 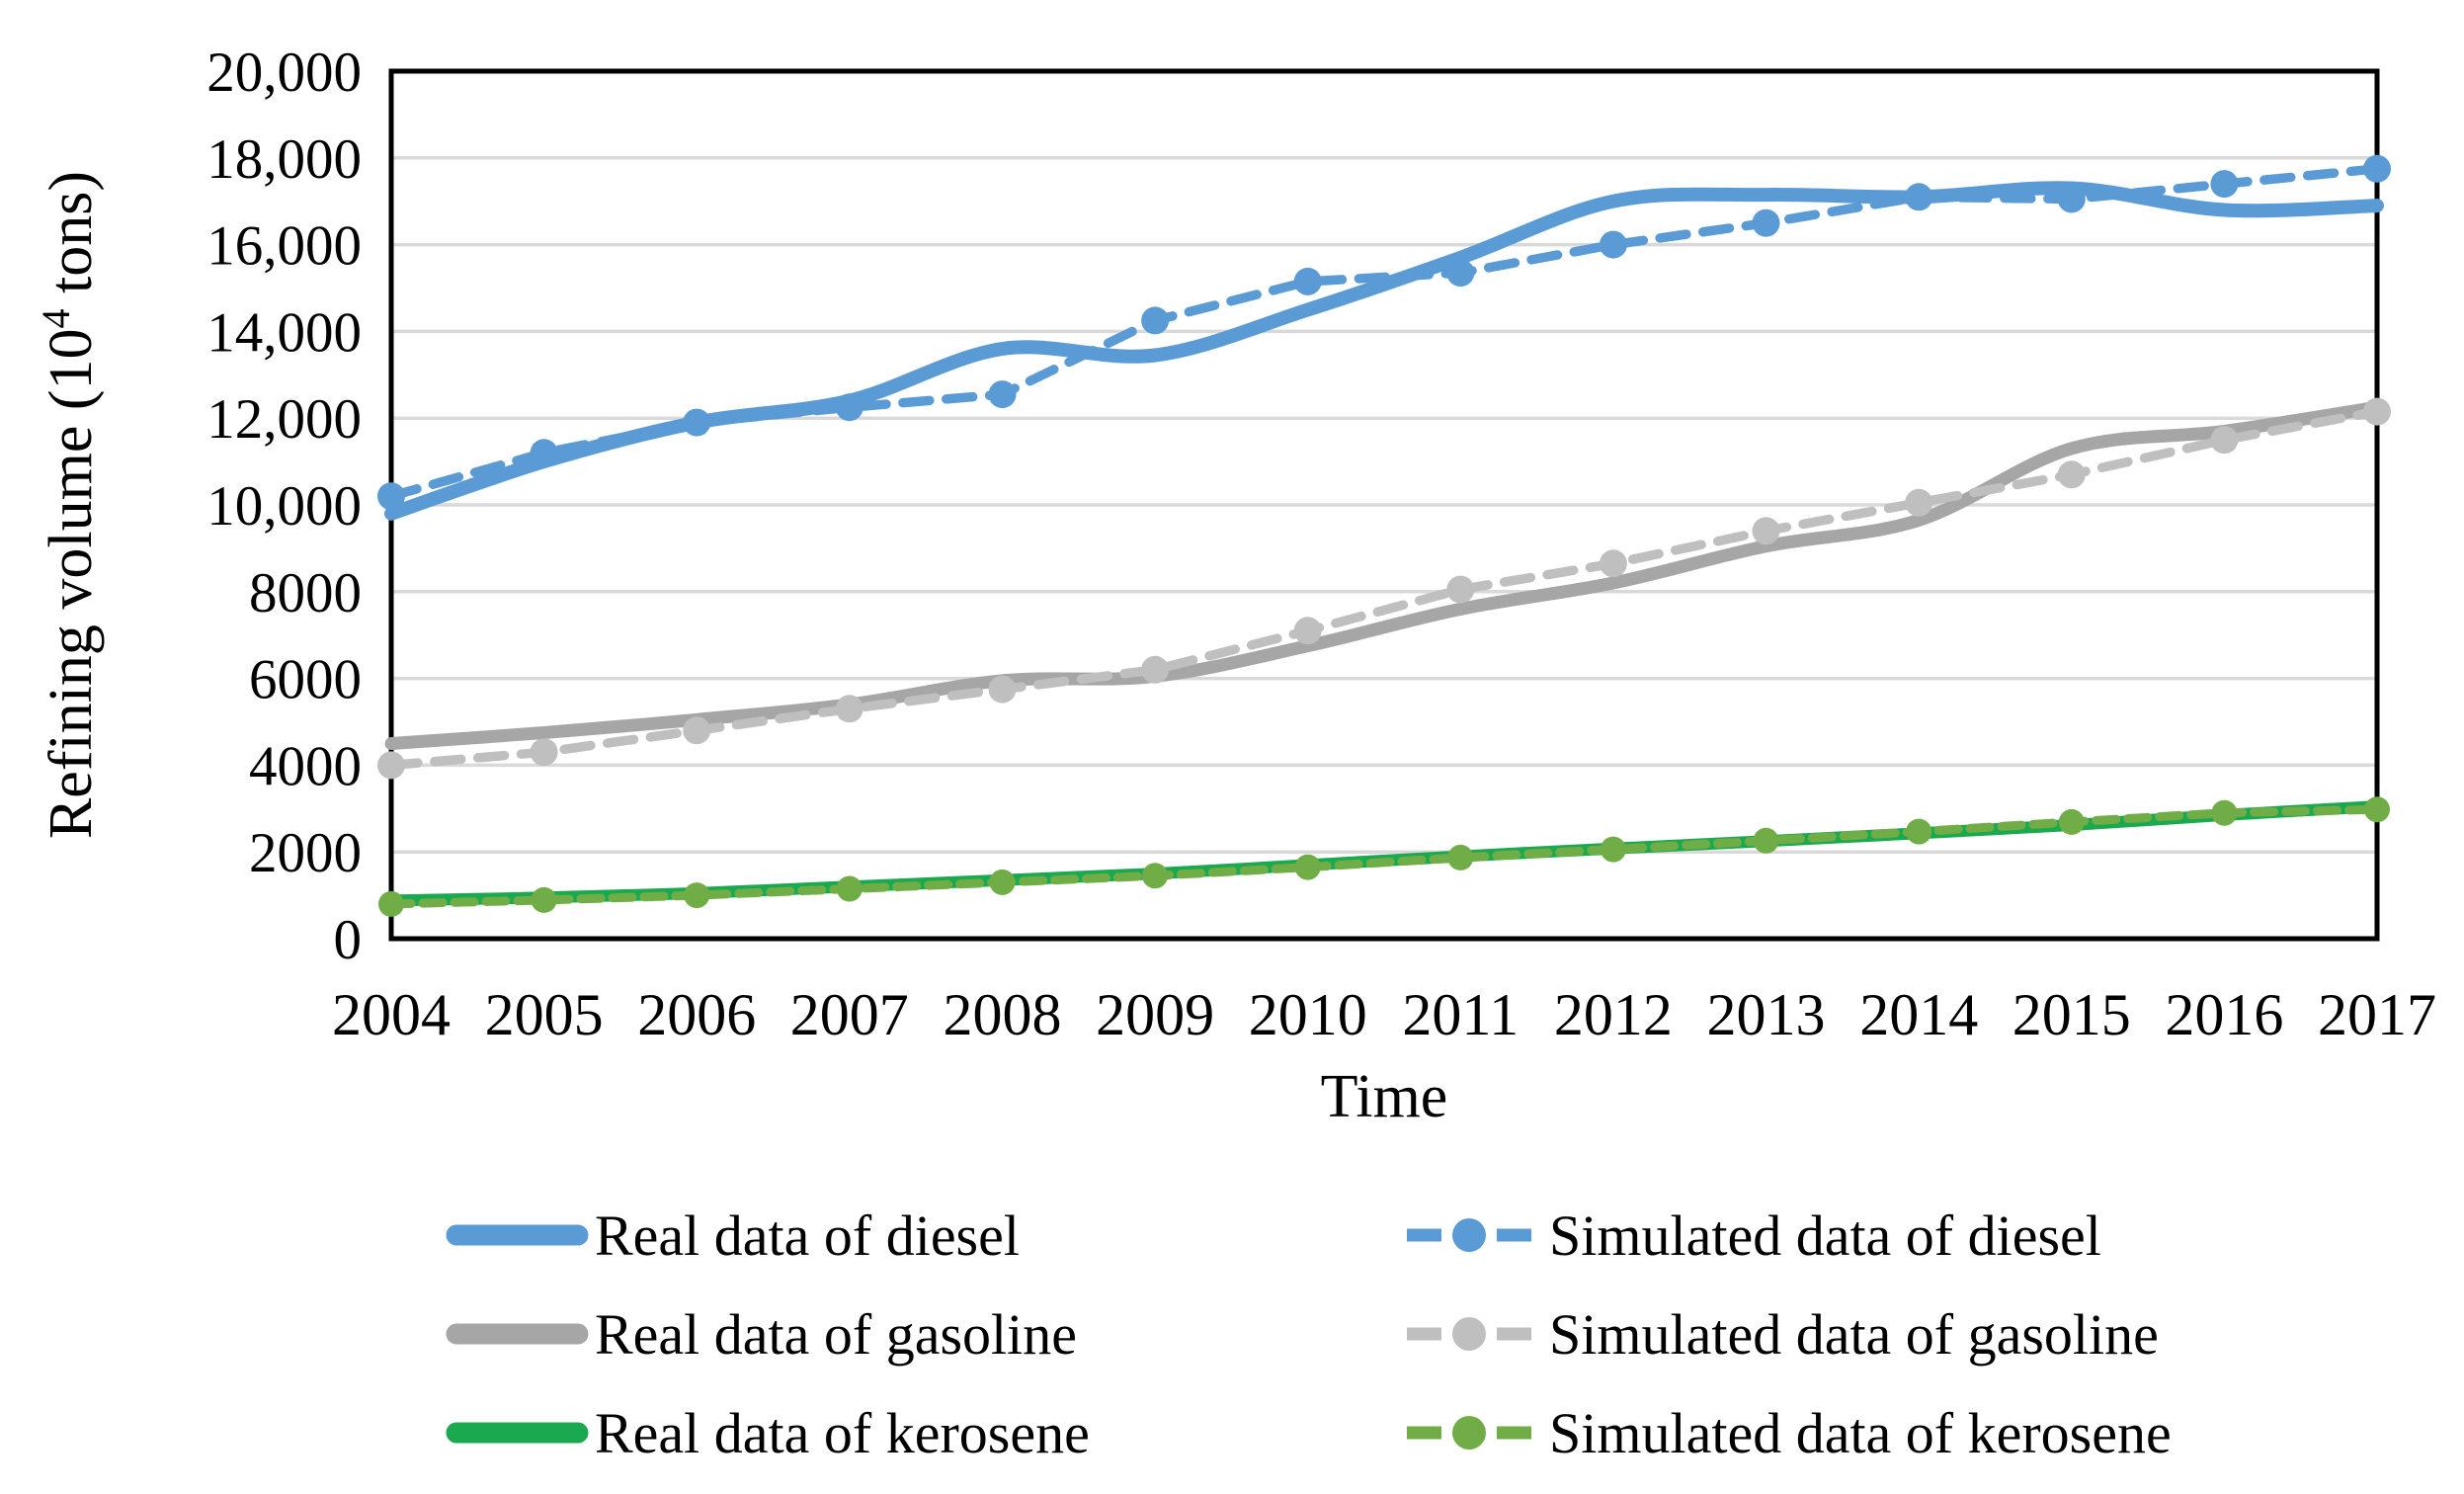 What do you see at coordinates (2224, 812) in the screenshot?
I see `series-simulated-data-of-kerosene-point-2016` at bounding box center [2224, 812].